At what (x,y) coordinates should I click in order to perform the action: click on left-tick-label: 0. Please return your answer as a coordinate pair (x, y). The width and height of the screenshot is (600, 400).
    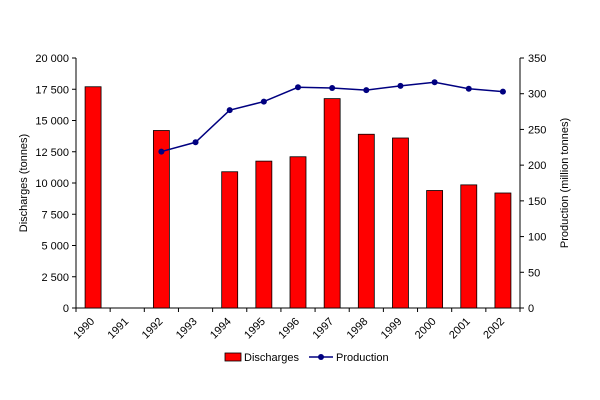
    Looking at the image, I should click on (66, 309).